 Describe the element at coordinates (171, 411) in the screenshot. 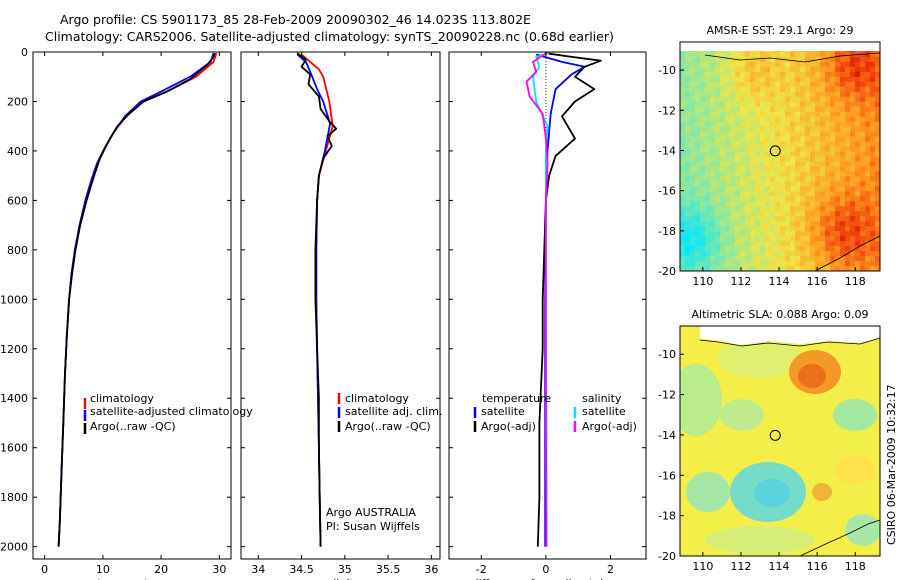

I see `legend-label-satellite: satellite-adjusted climatology` at that location.